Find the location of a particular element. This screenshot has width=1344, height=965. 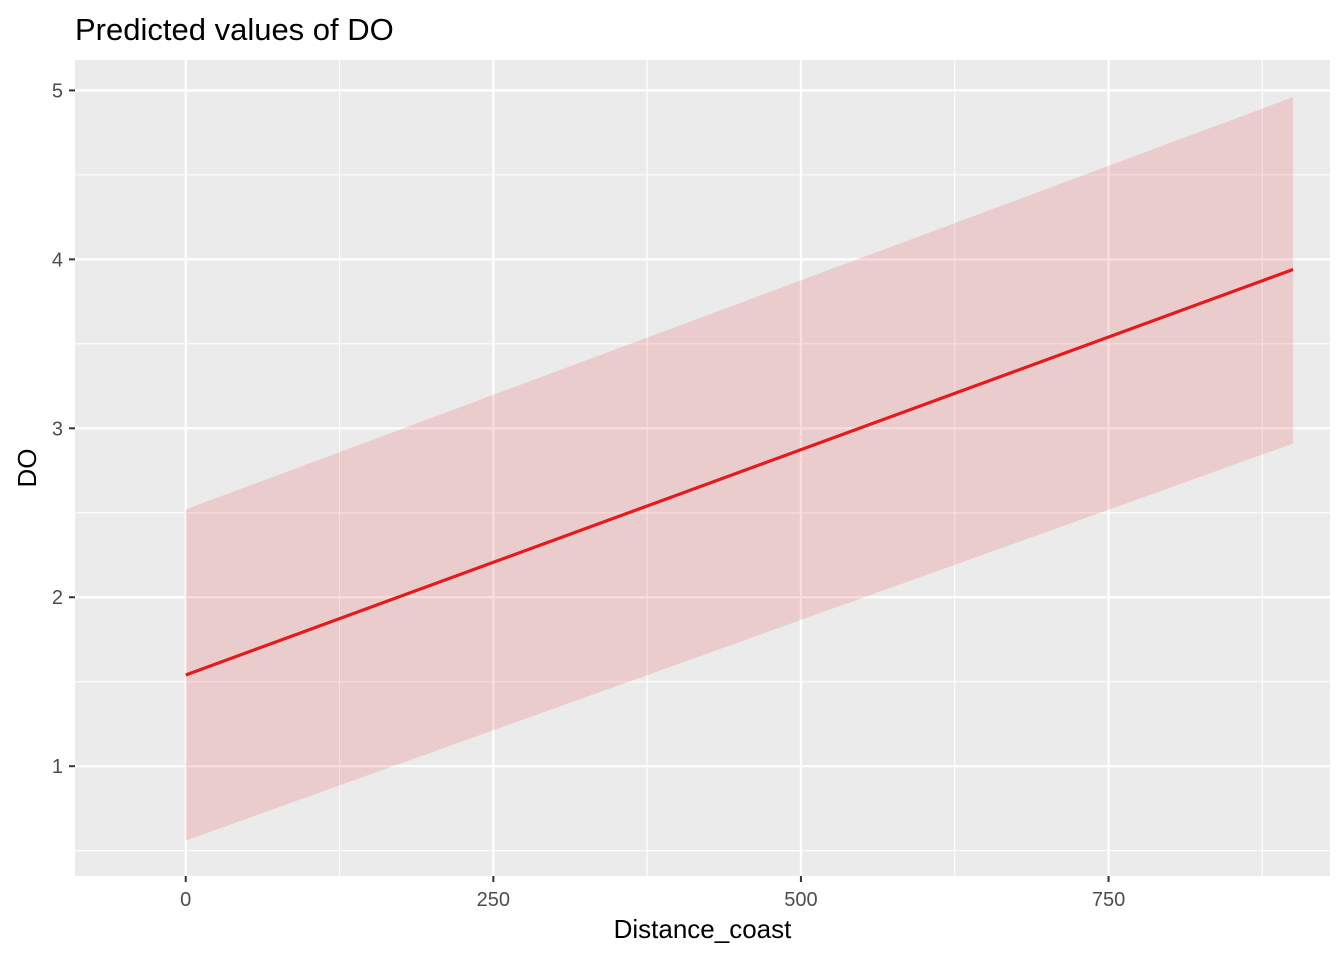

y-tick-label: 2 is located at coordinates (57, 598).